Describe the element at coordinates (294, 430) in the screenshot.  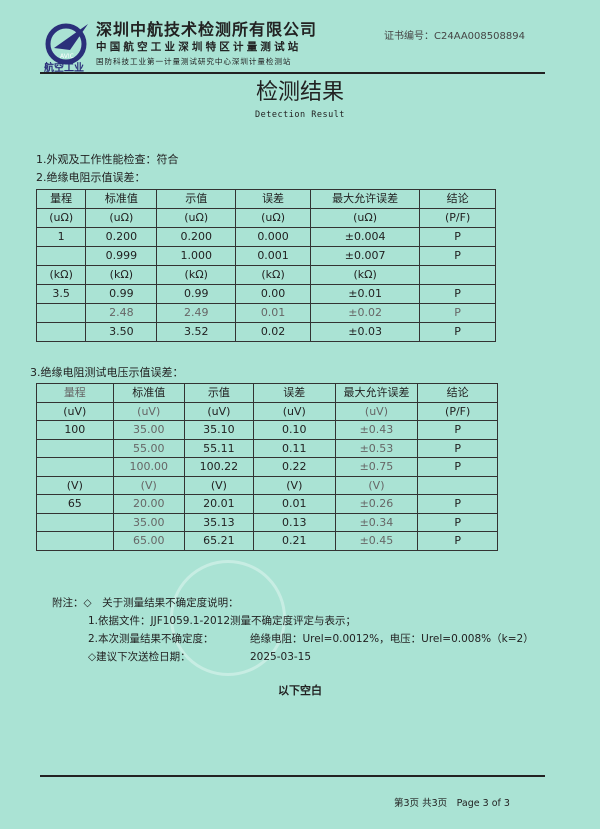
I see `table-cell: 0.10` at that location.